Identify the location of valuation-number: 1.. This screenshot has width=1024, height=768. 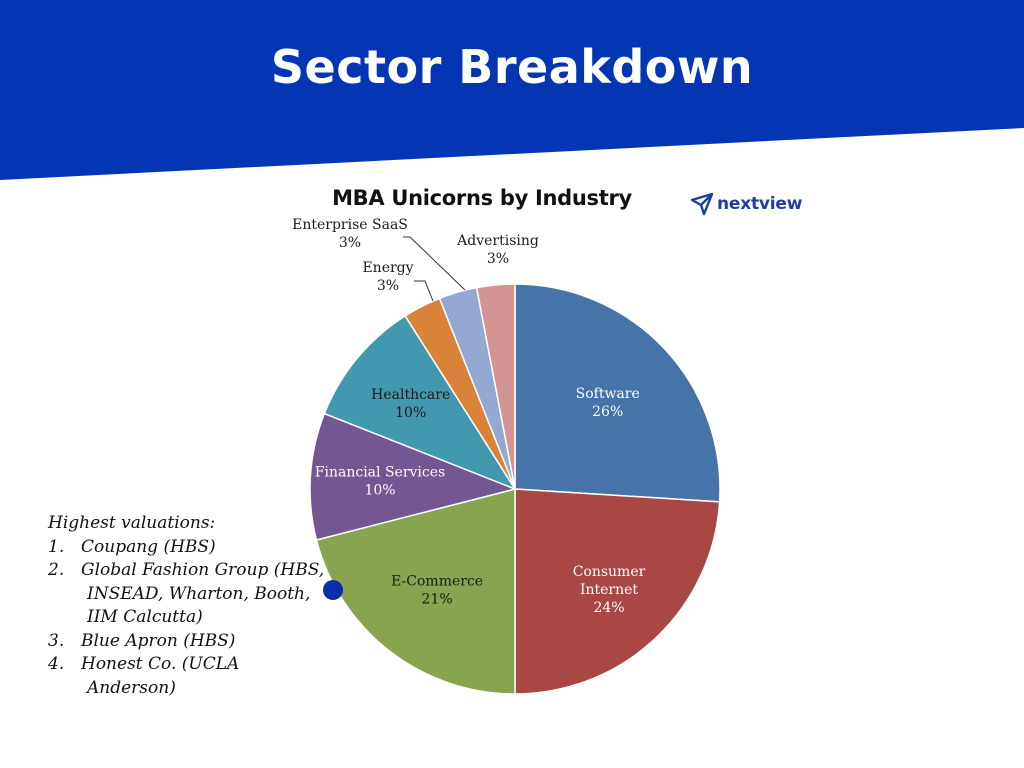
(56, 546).